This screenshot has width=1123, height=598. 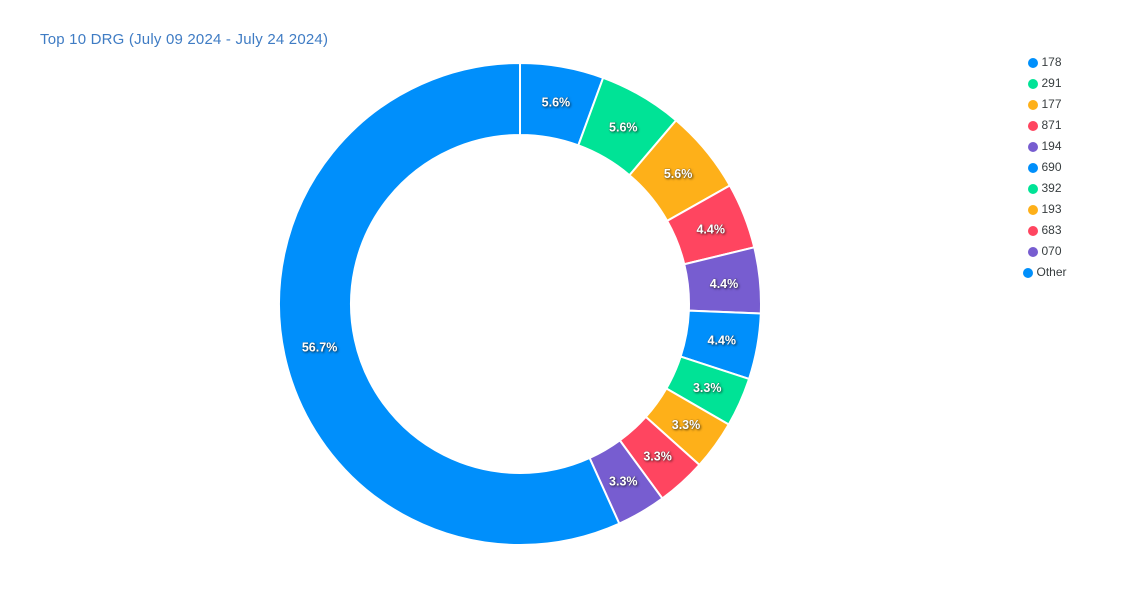 I want to click on legend-item-label: 291, so click(x=1051, y=83).